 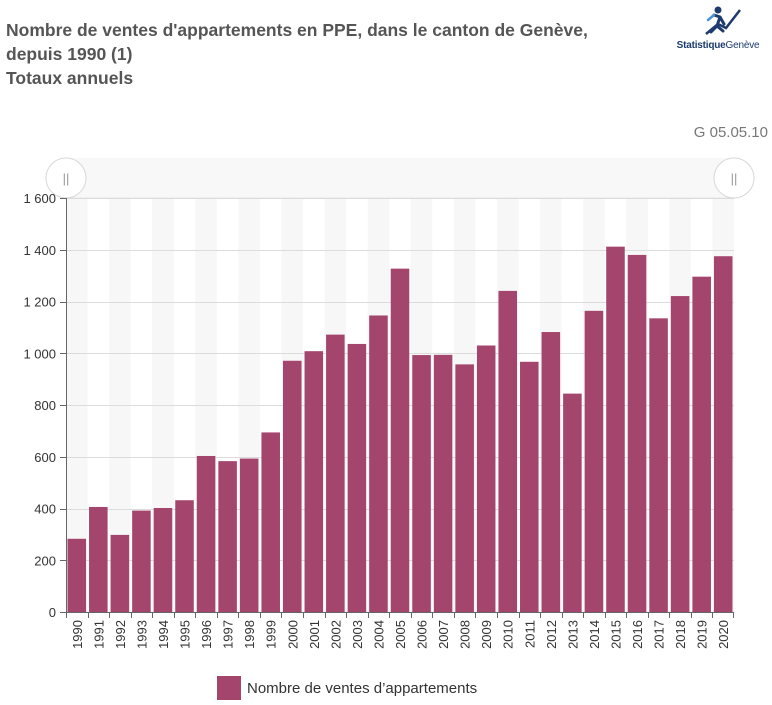 I want to click on bar-2010, so click(x=508, y=451).